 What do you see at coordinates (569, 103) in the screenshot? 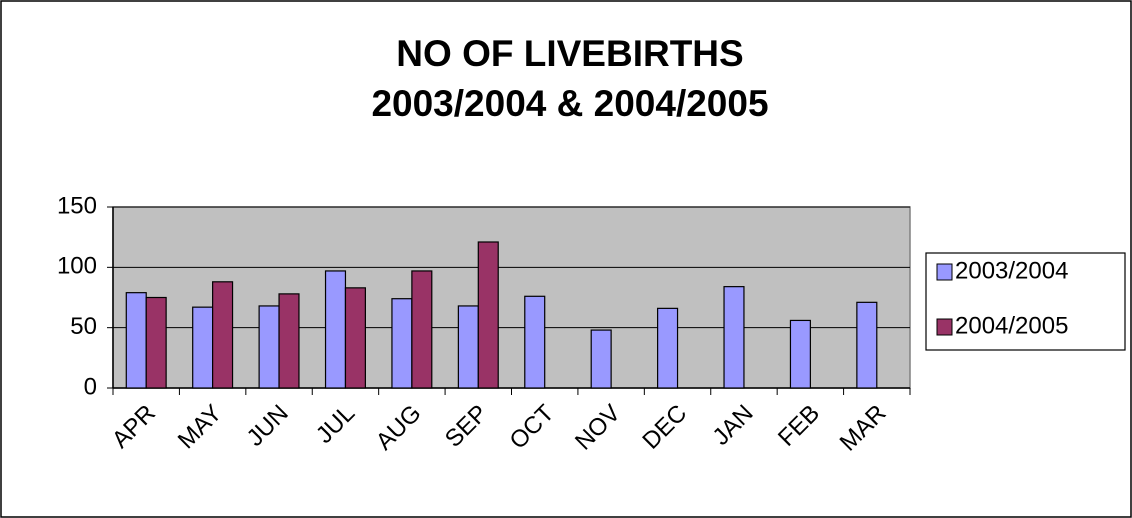
I see `chart-subtitle: 2003/2004 & 2004/2005` at bounding box center [569, 103].